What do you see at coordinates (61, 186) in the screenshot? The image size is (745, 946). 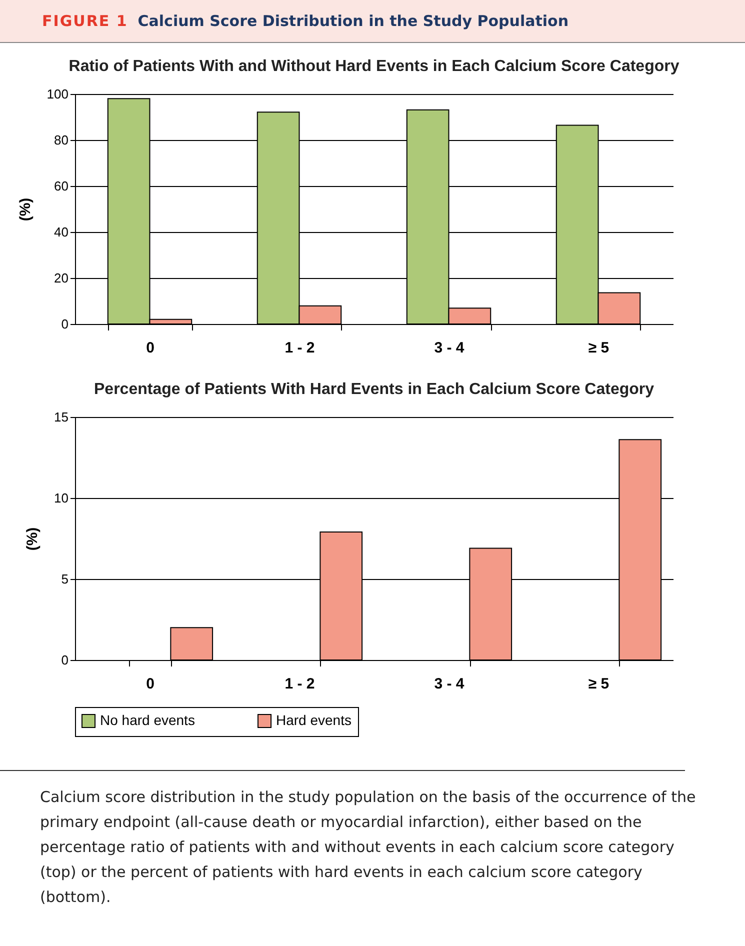 I see `y-tick-label: 60` at bounding box center [61, 186].